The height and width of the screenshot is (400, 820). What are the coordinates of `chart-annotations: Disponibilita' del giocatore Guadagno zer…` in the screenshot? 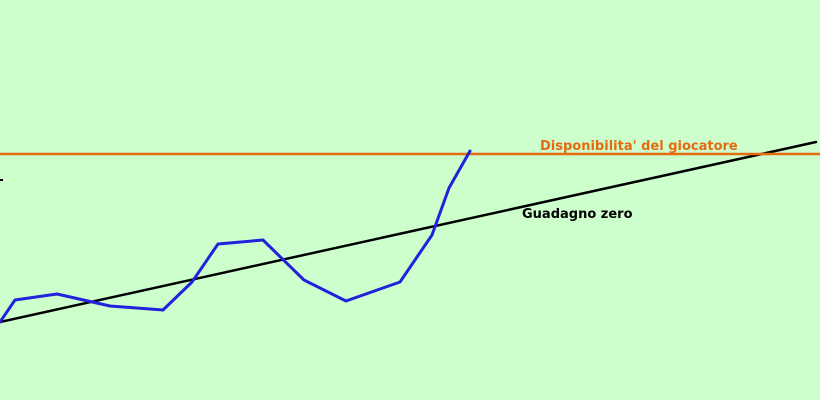 It's located at (630, 180).